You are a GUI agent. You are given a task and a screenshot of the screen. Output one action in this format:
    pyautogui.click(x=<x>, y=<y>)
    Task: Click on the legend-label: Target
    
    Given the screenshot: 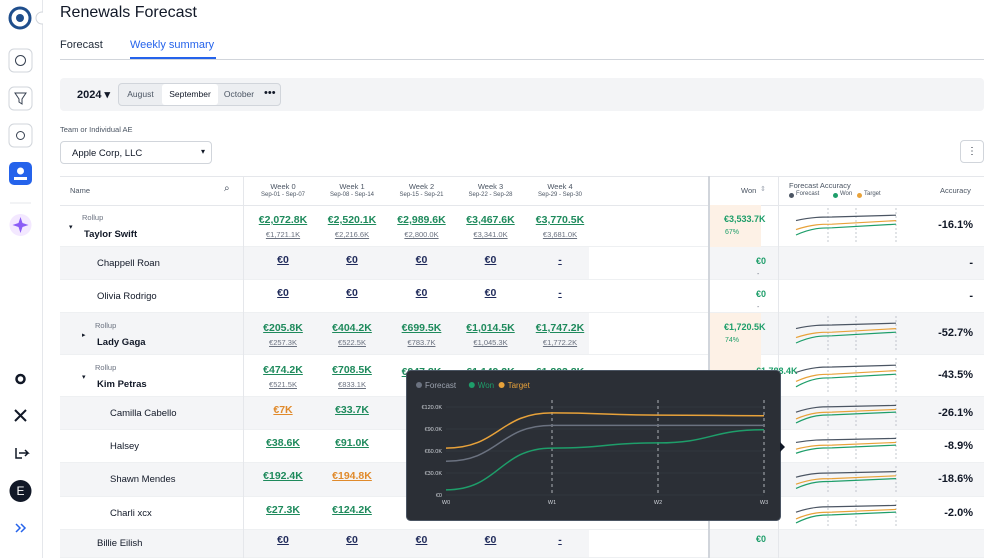 What is the action you would take?
    pyautogui.click(x=519, y=385)
    